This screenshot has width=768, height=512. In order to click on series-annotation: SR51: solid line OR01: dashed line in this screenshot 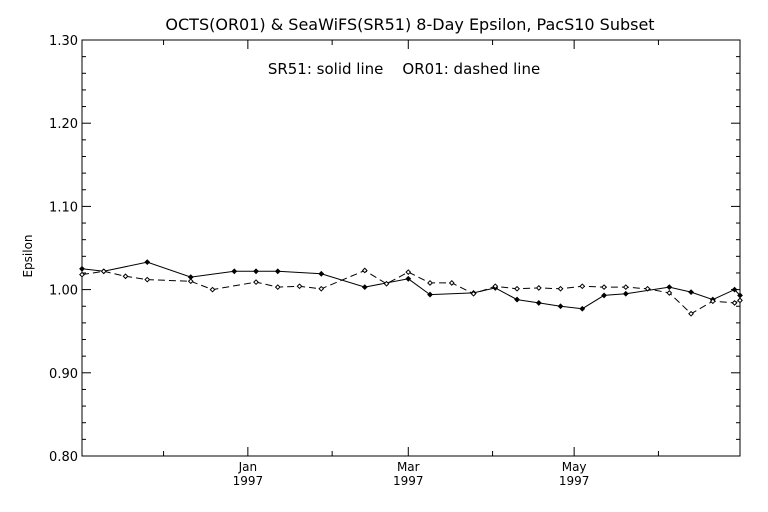, I will do `click(404, 69)`.